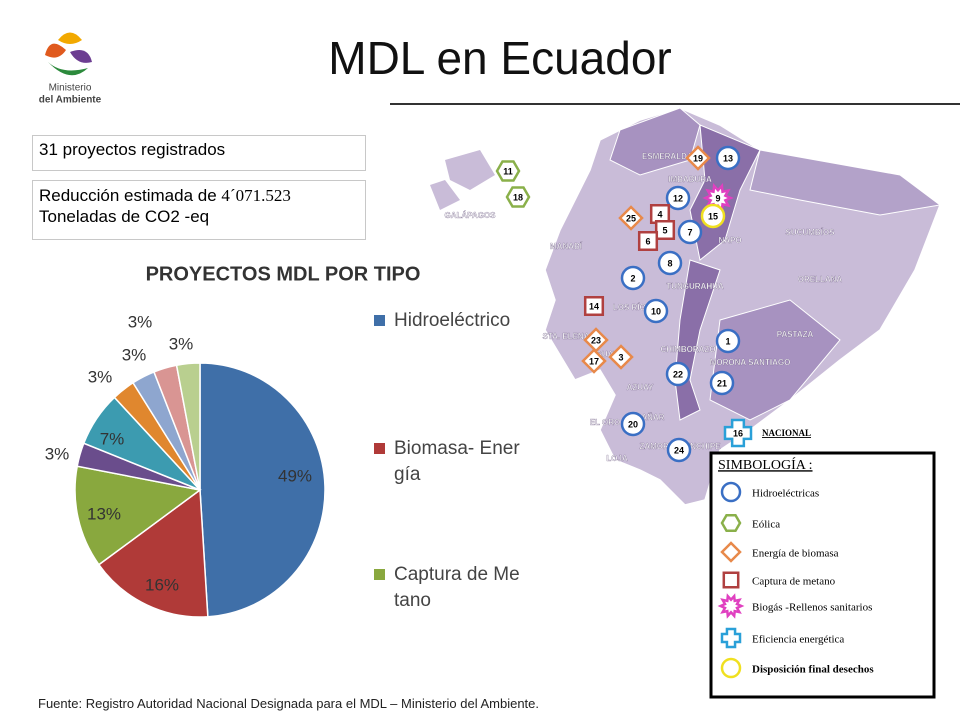 This screenshot has width=960, height=720. I want to click on data-label: 7%, so click(112, 438).